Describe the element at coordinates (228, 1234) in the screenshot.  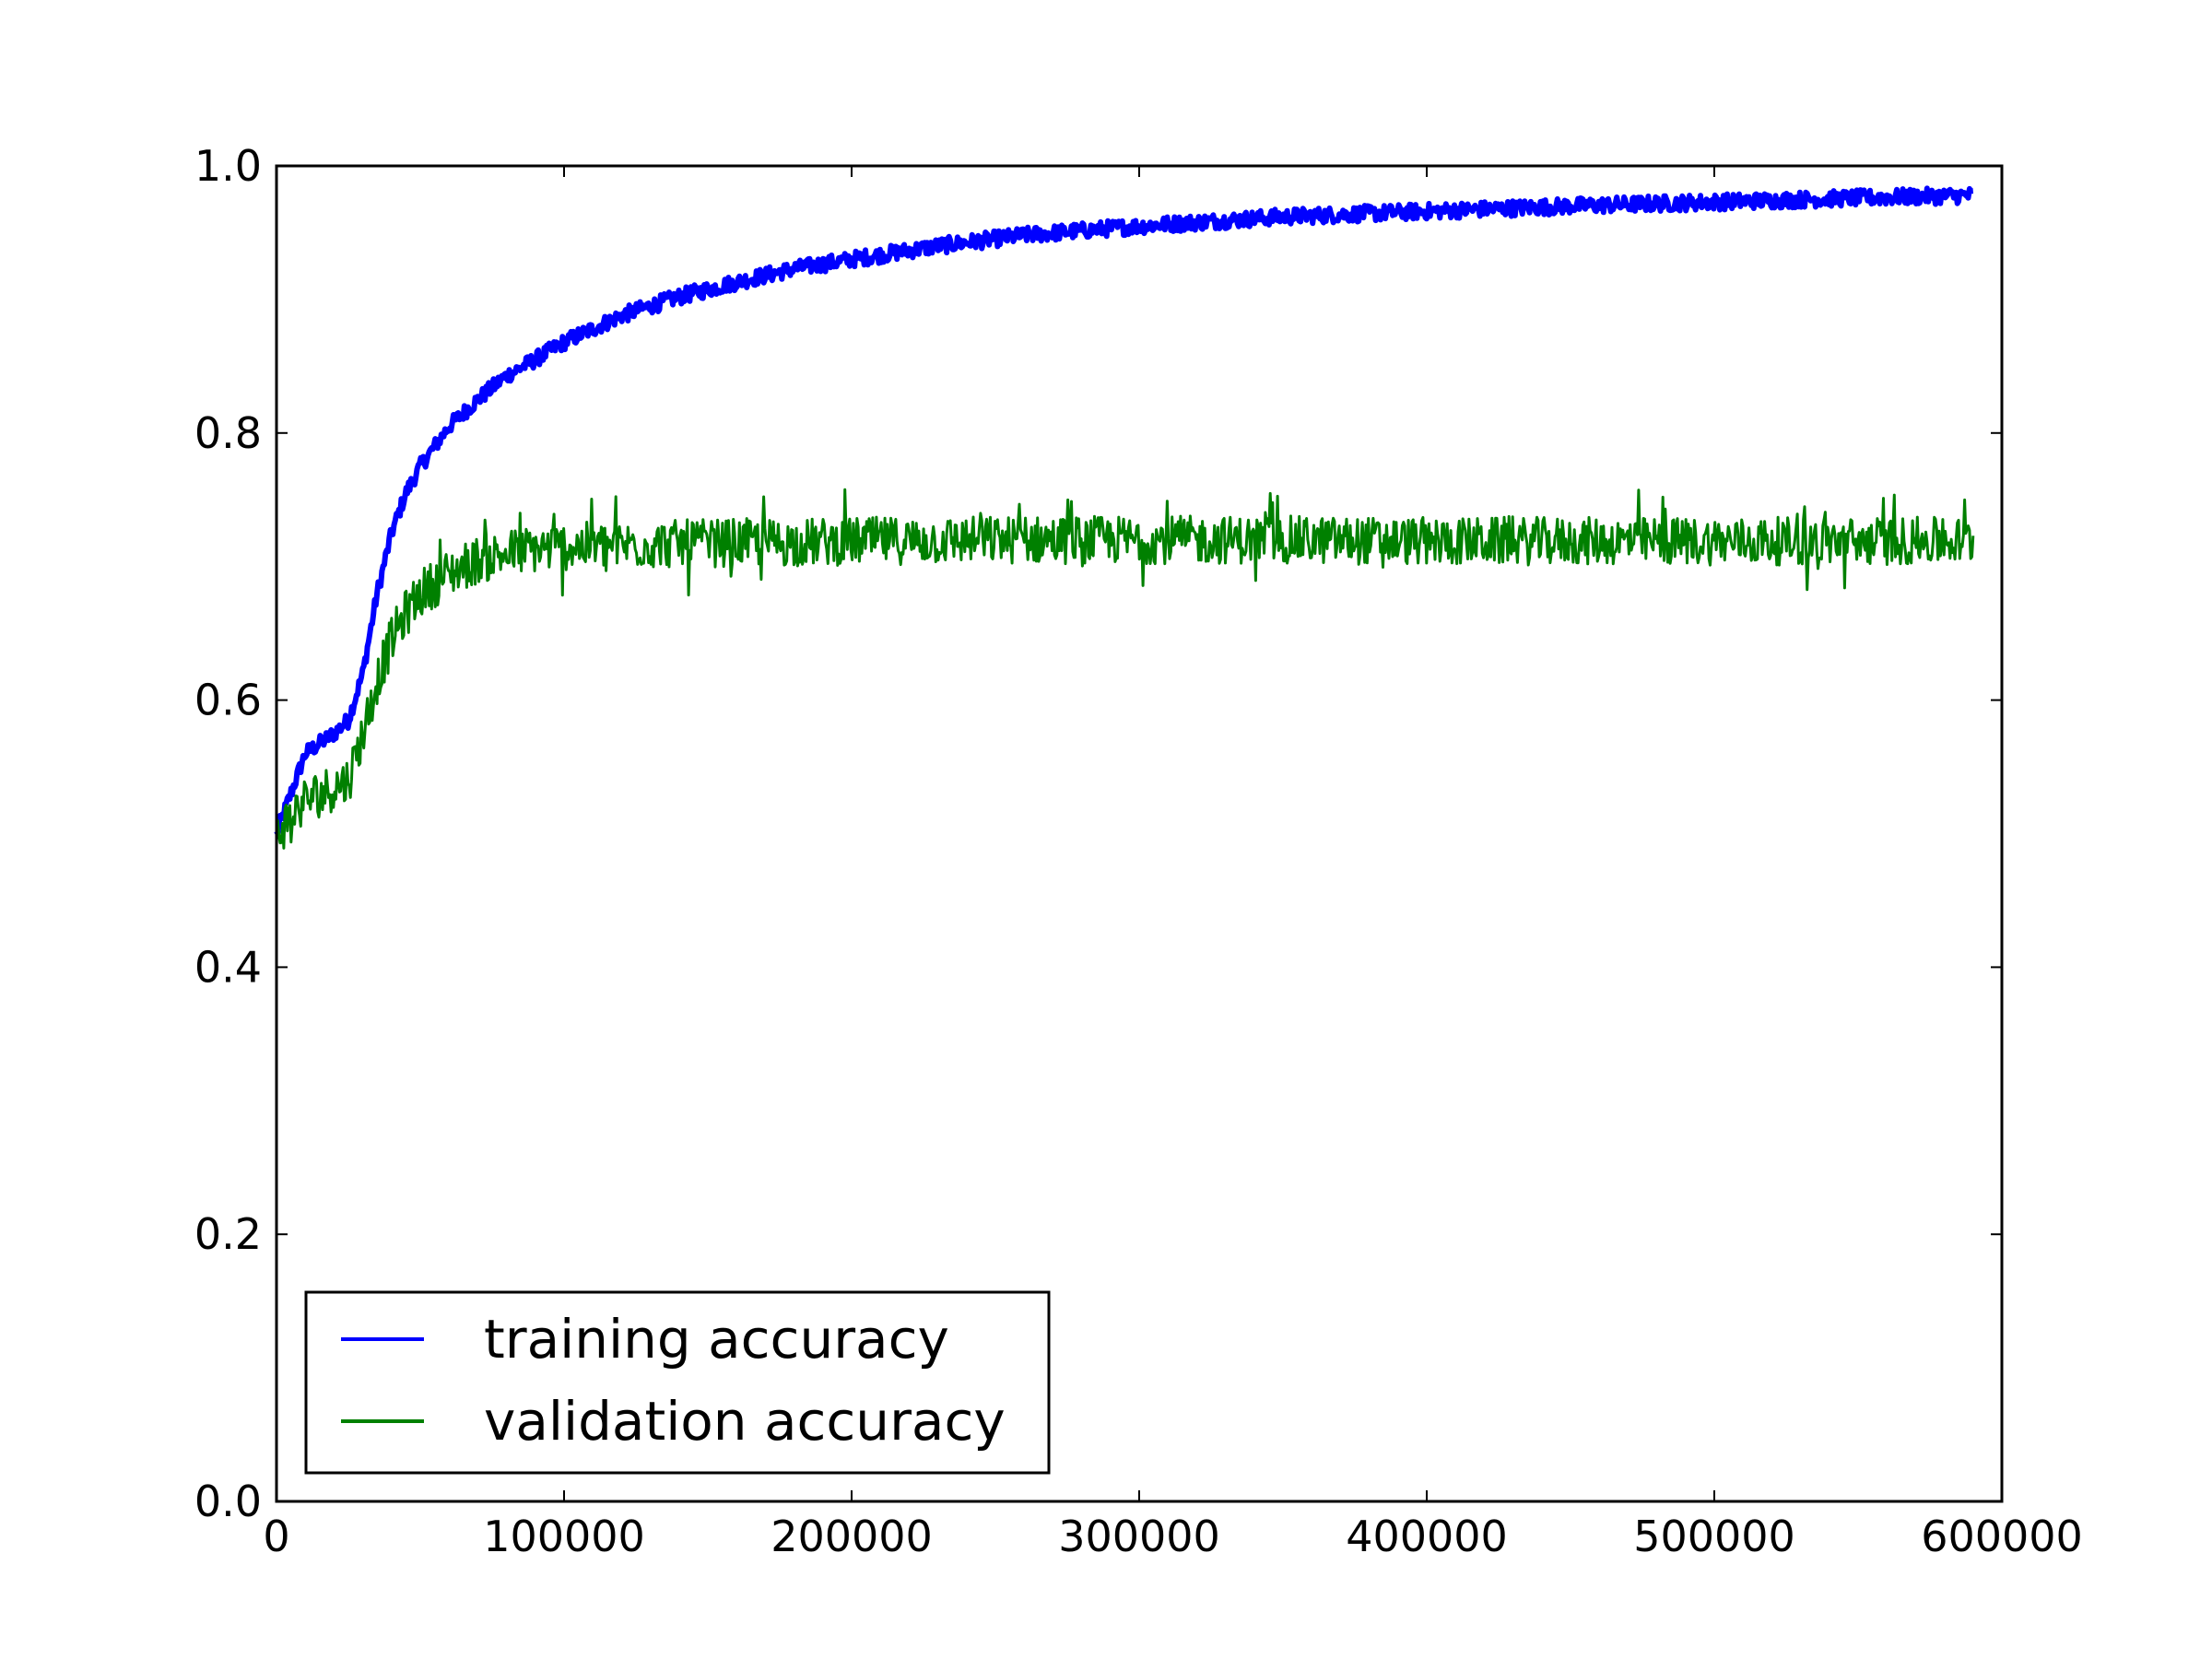
I see `y-tick-label: 0.2` at that location.